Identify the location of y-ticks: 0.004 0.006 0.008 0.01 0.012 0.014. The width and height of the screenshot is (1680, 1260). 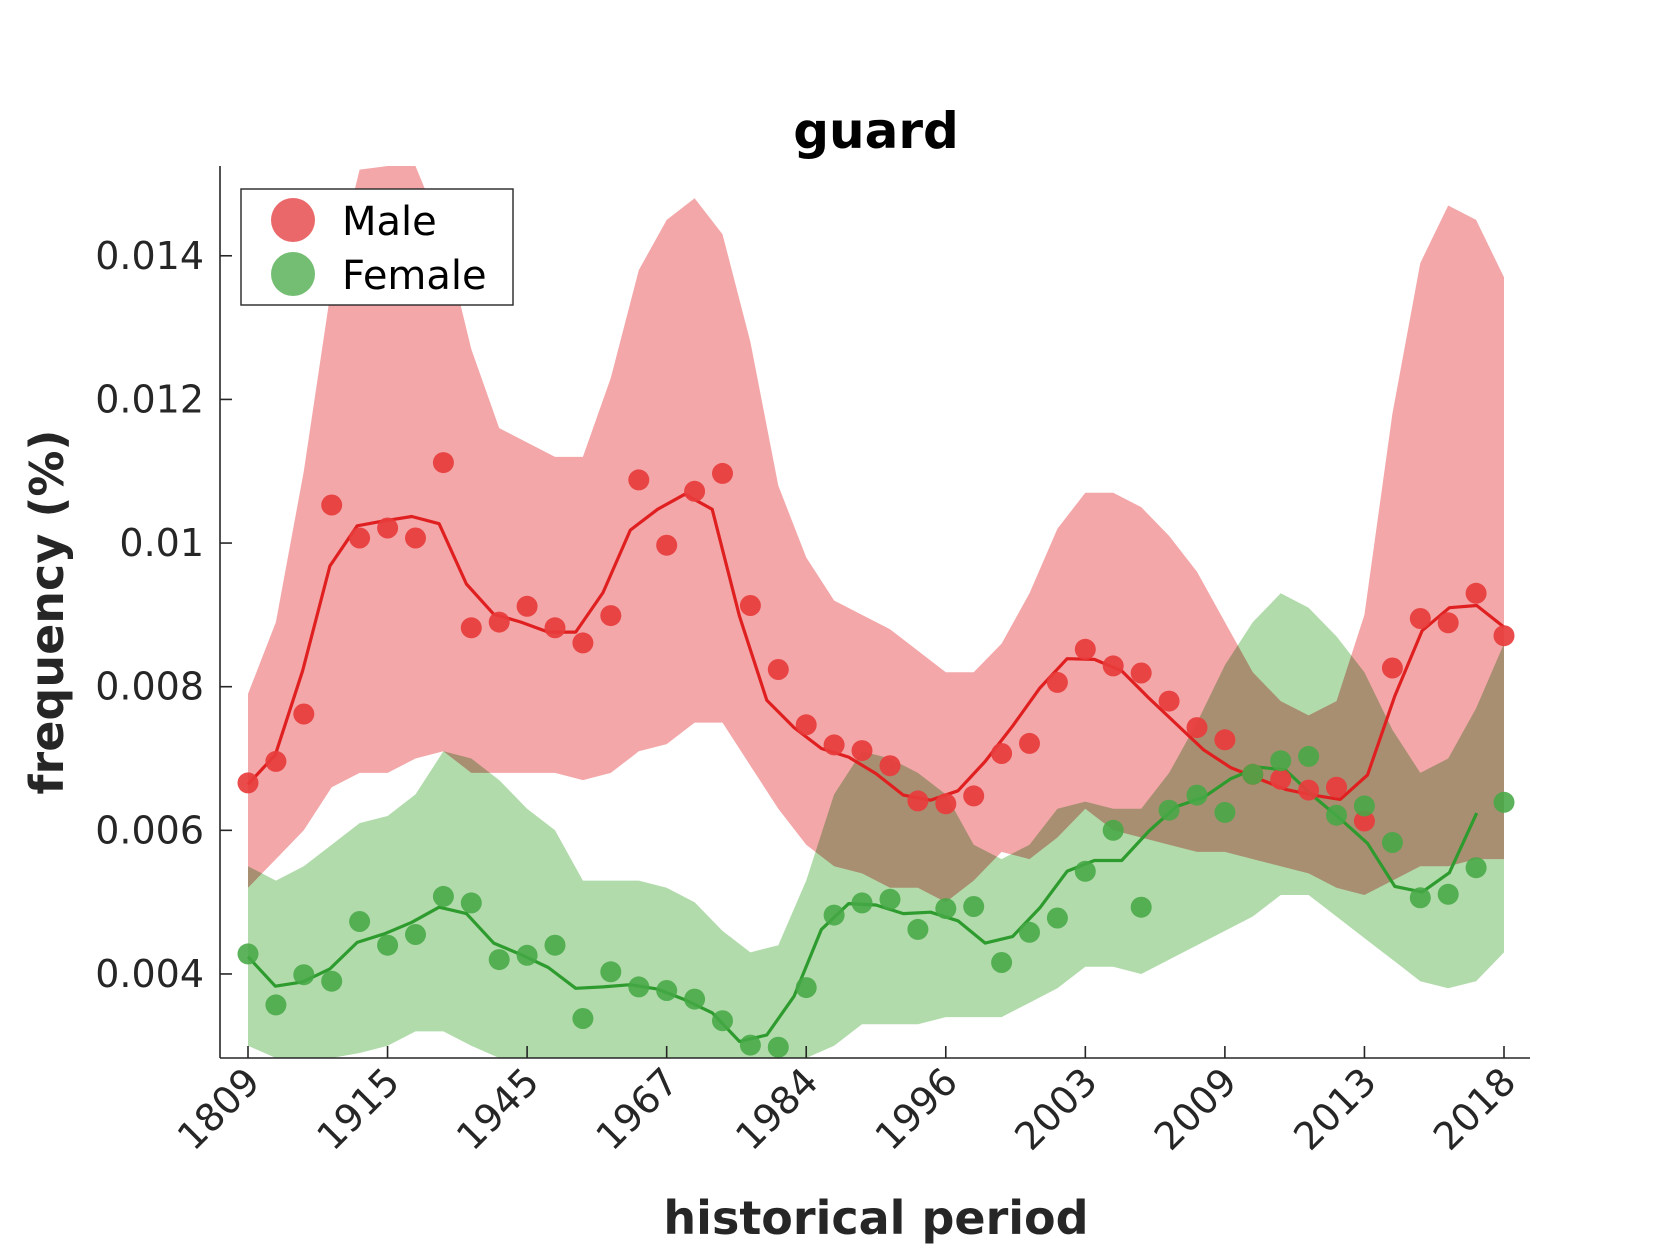
(163, 615).